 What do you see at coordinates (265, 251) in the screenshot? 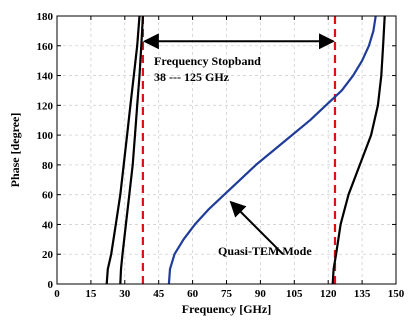
I see `annotation-quasi-tem: Quasi-TEM Mode` at bounding box center [265, 251].